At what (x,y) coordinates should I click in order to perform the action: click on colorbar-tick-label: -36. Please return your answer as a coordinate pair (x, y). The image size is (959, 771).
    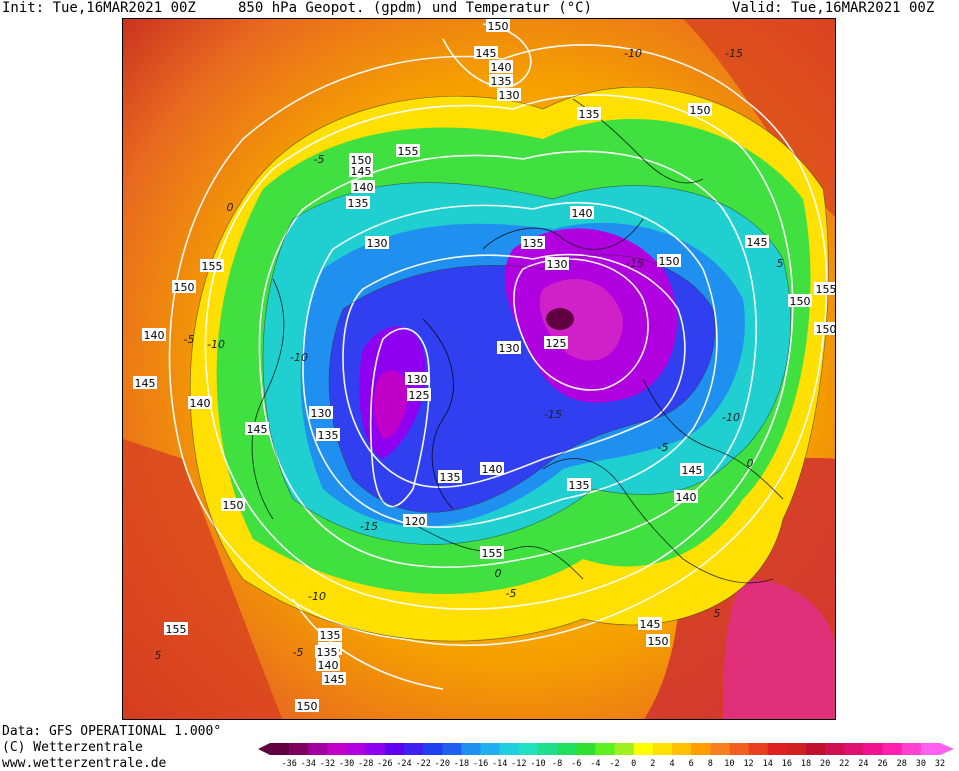
    Looking at the image, I should click on (288, 763).